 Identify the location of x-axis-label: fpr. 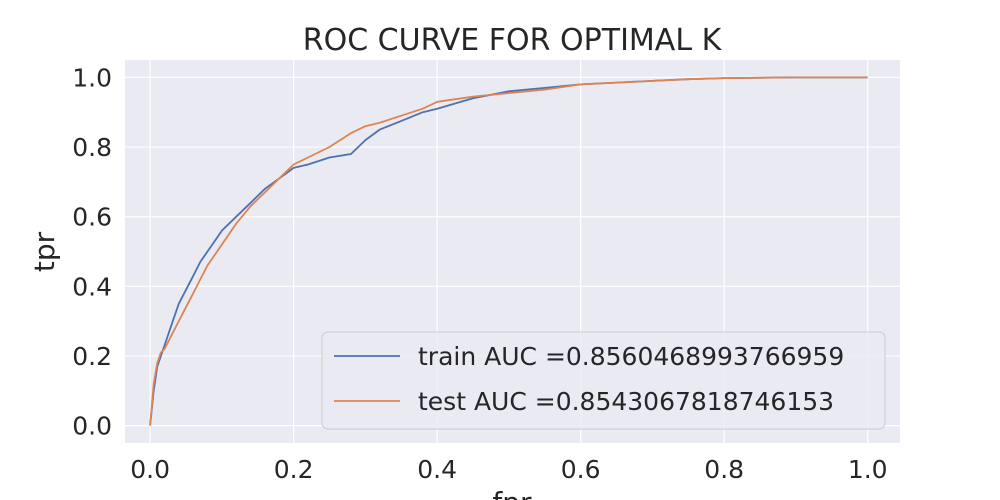
(512, 493).